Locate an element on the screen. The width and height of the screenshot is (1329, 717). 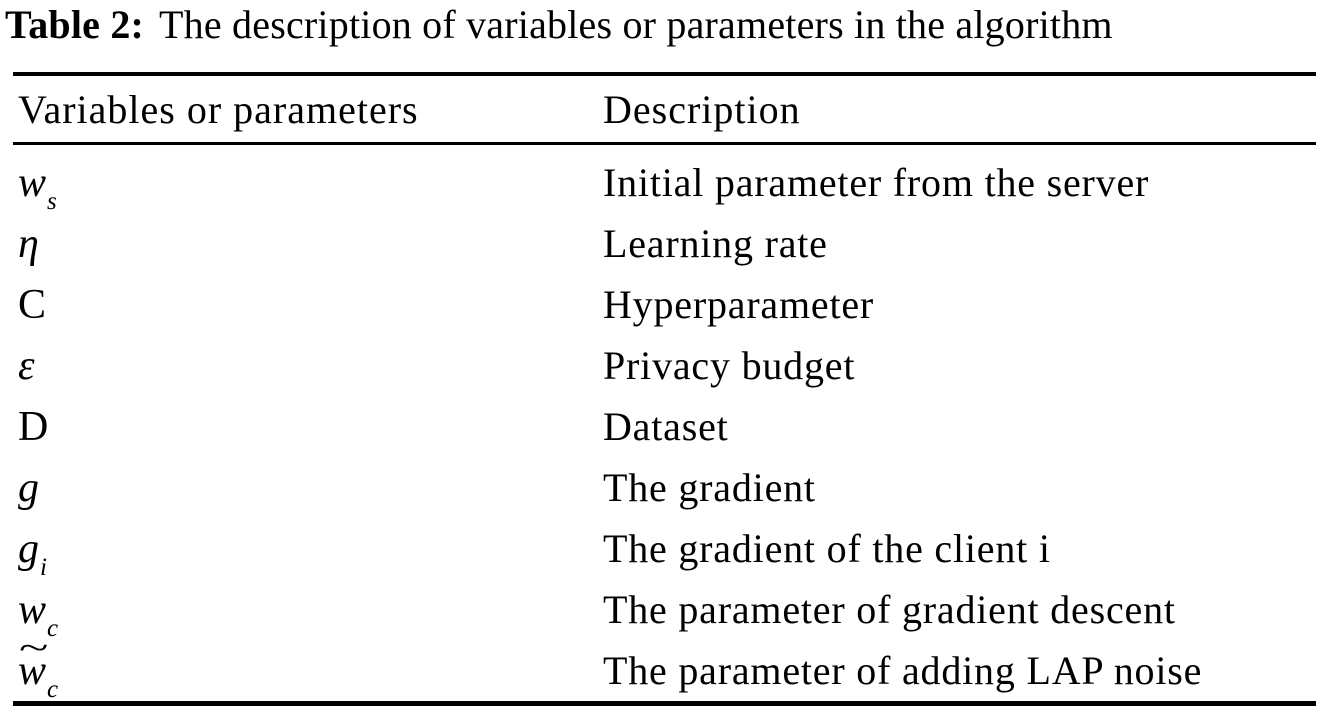
table-row: η Learning rate is located at coordinates (664, 243).